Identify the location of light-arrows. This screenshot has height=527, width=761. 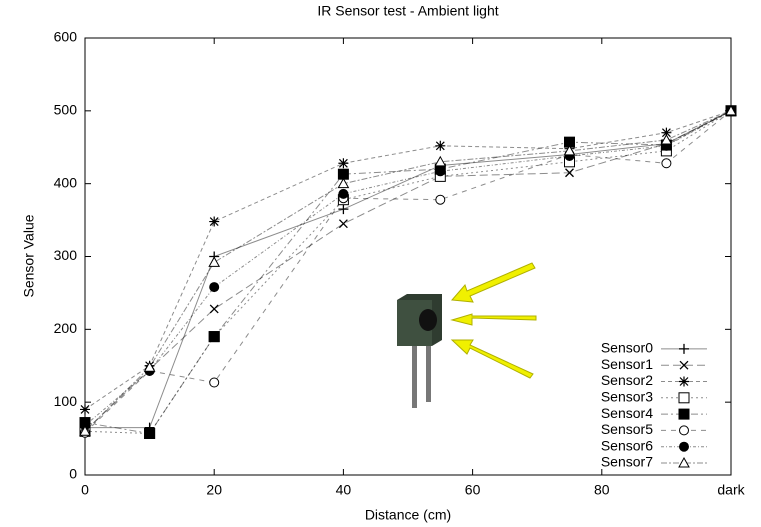
(493, 320).